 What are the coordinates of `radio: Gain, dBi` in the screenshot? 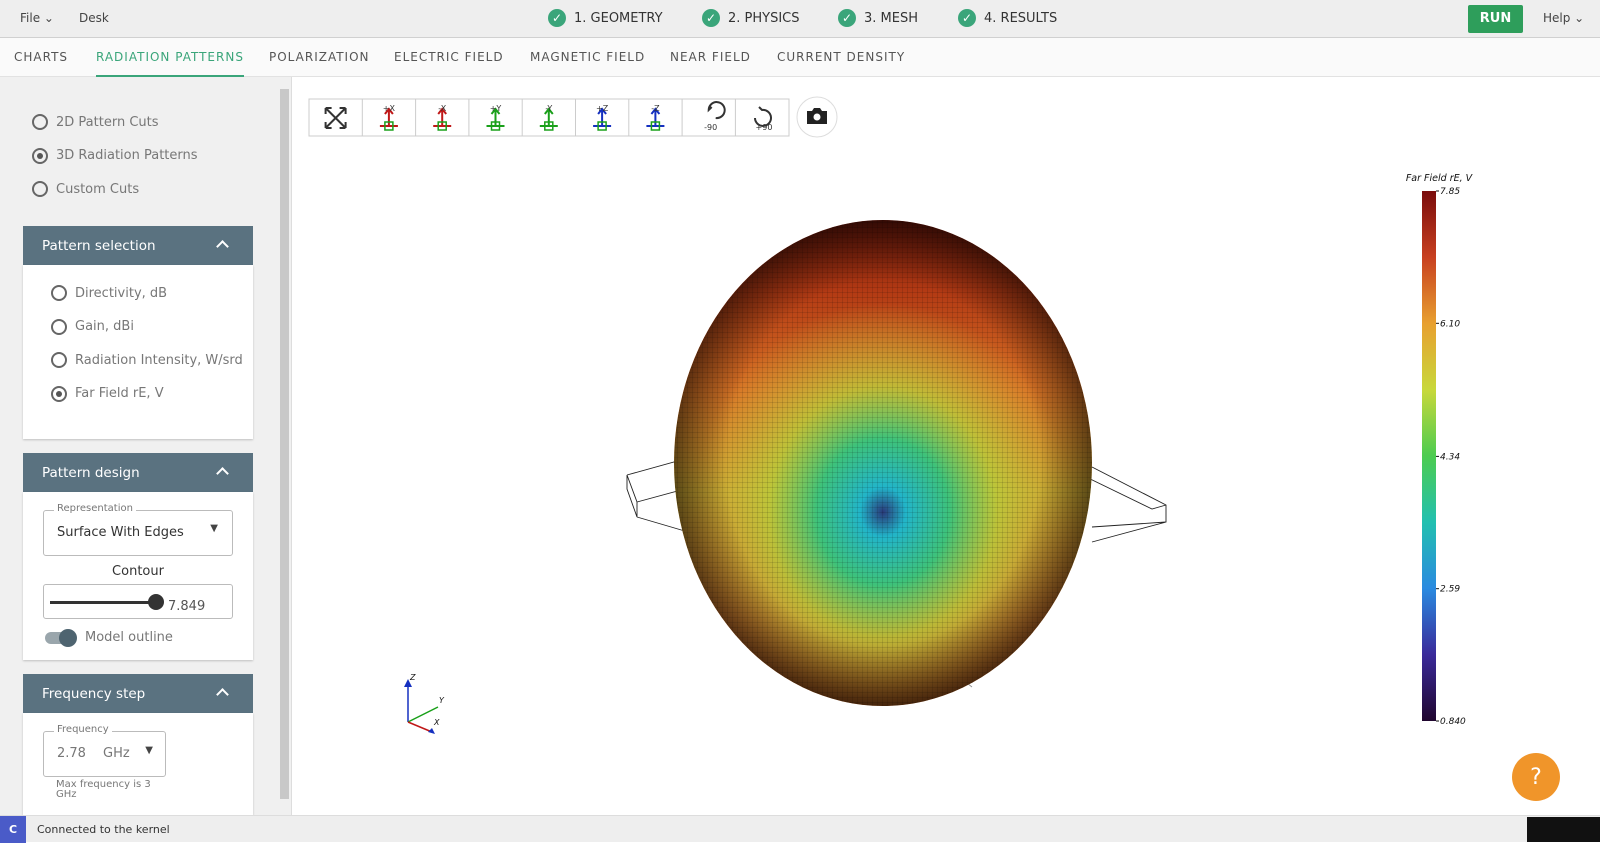 It's located at (92, 326).